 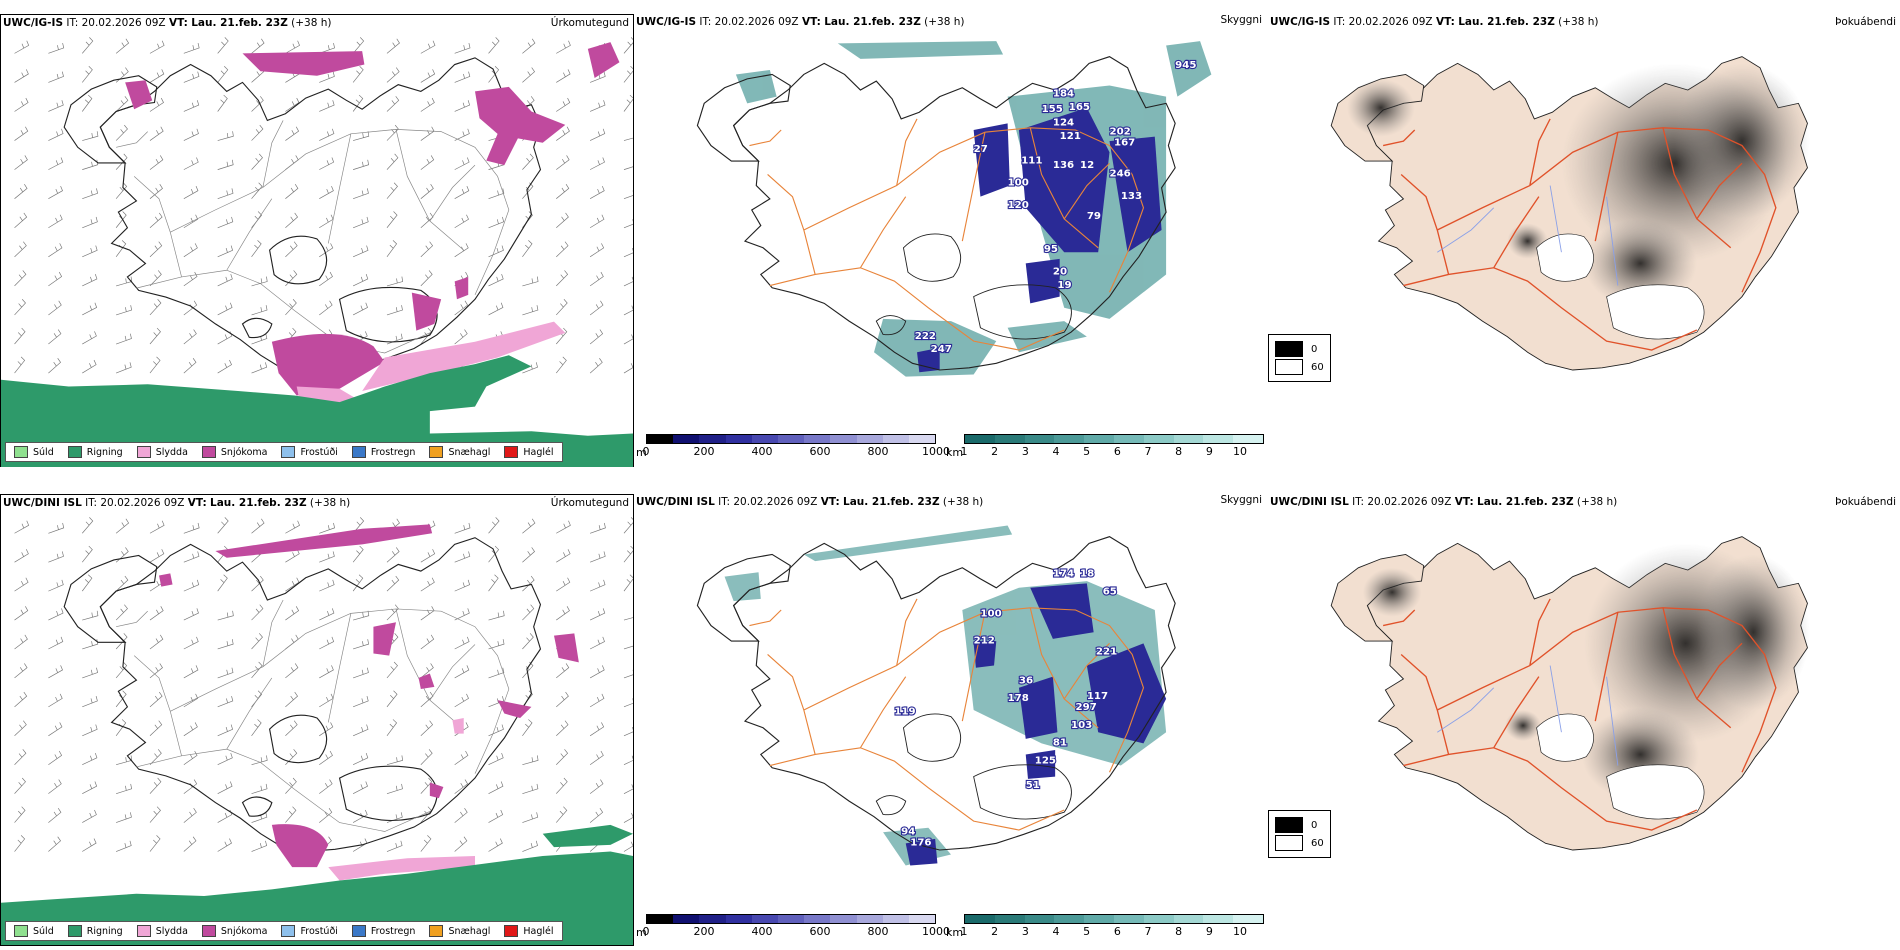 What do you see at coordinates (955, 932) in the screenshot?
I see `km-unit: km` at bounding box center [955, 932].